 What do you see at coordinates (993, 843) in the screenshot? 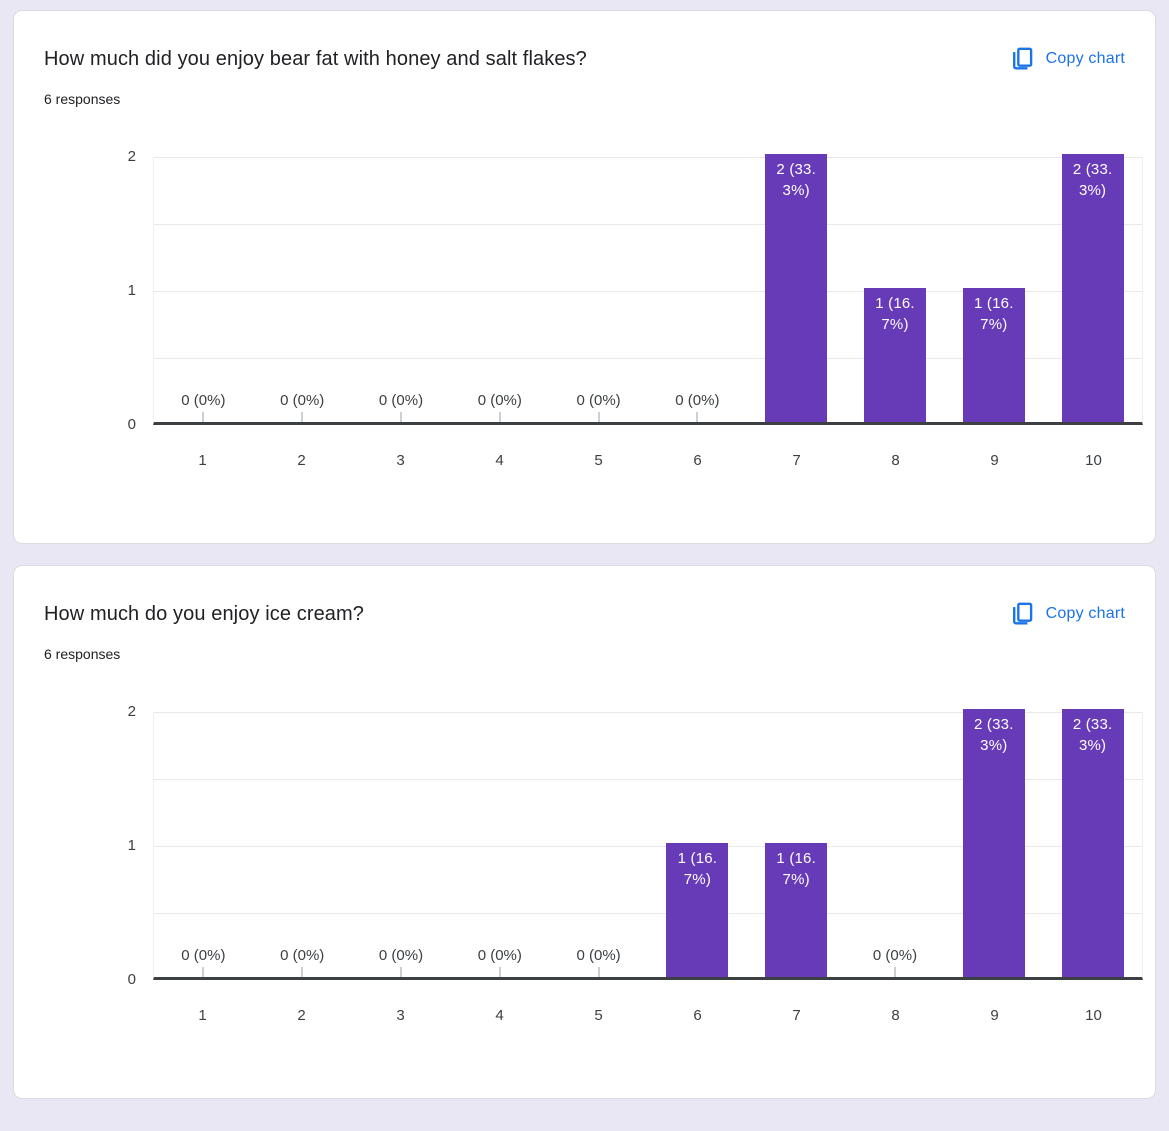
I see `bar-9: 2 (33. 3%)` at bounding box center [993, 843].